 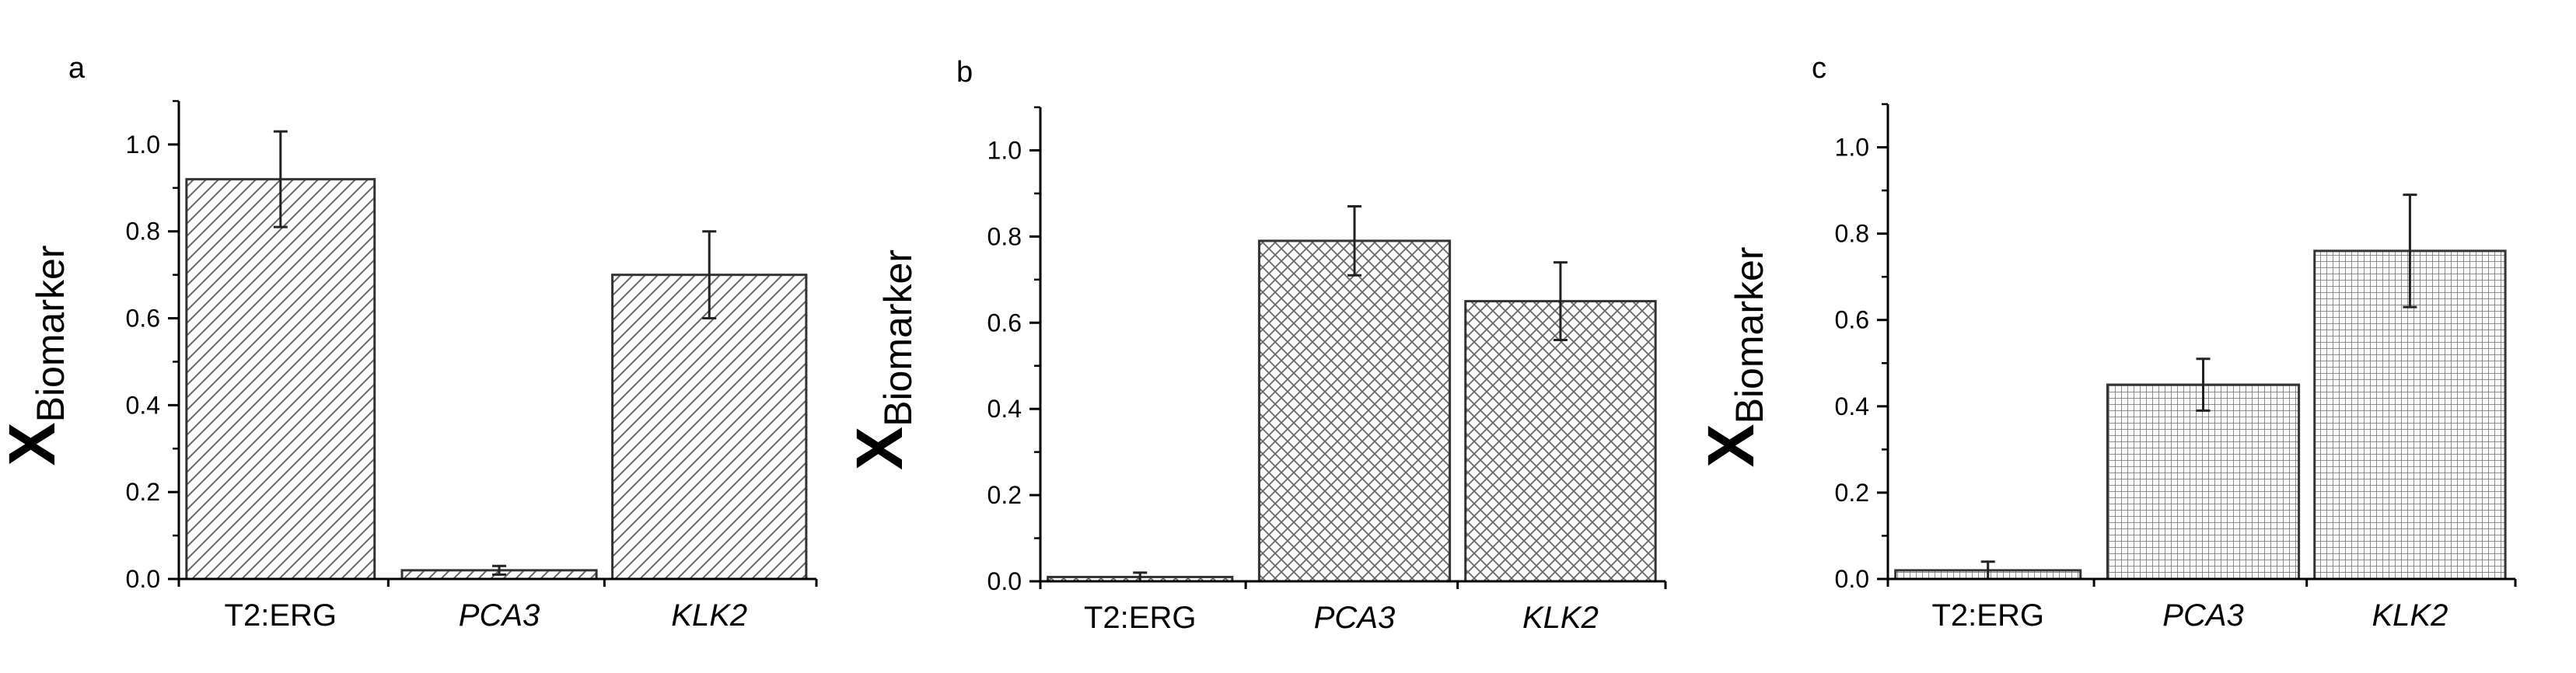 What do you see at coordinates (1819, 68) in the screenshot?
I see `panel-letter: c` at bounding box center [1819, 68].